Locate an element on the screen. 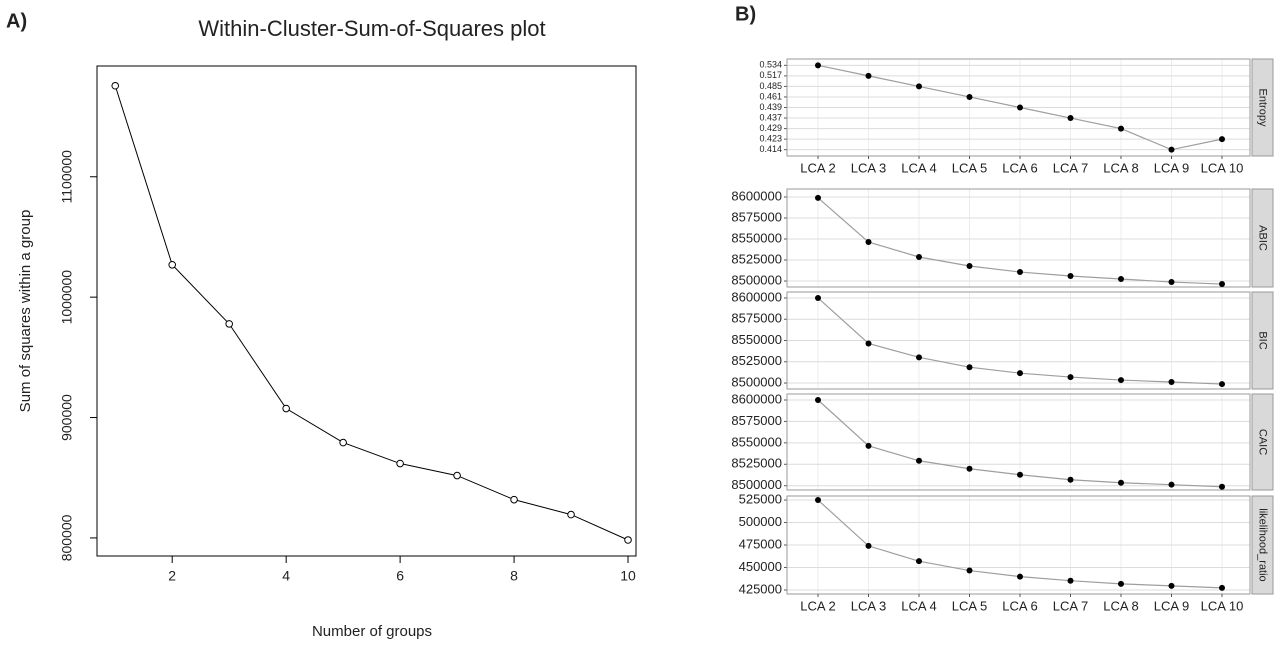  y-tick-label: 0.437 is located at coordinates (770, 117).